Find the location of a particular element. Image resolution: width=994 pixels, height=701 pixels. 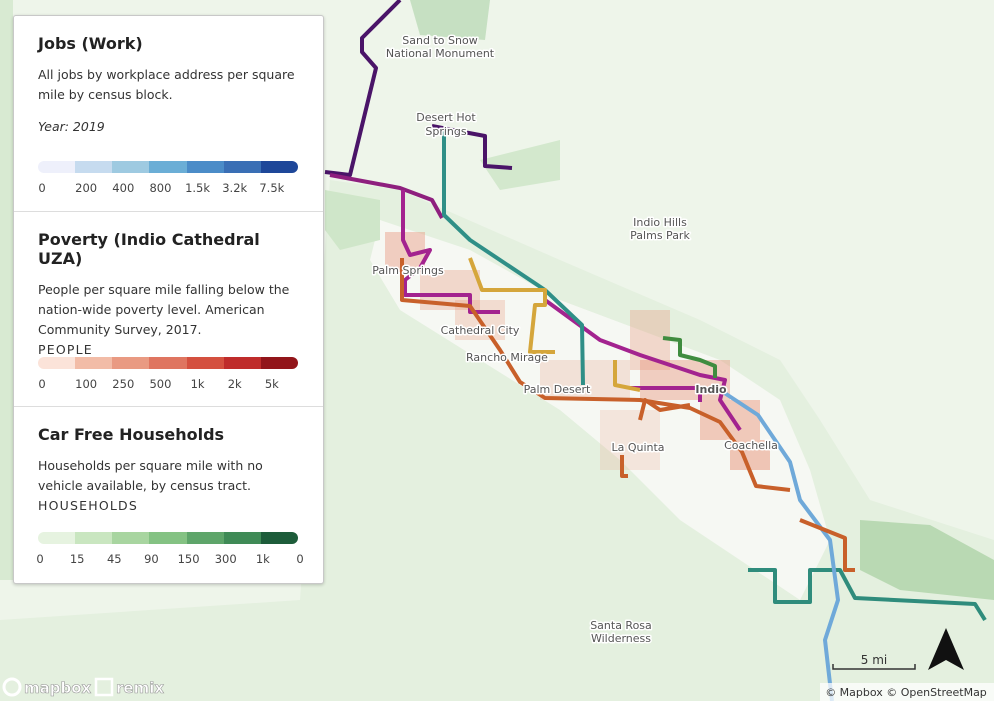

ramp-tick-label: 3.2k is located at coordinates (235, 188).